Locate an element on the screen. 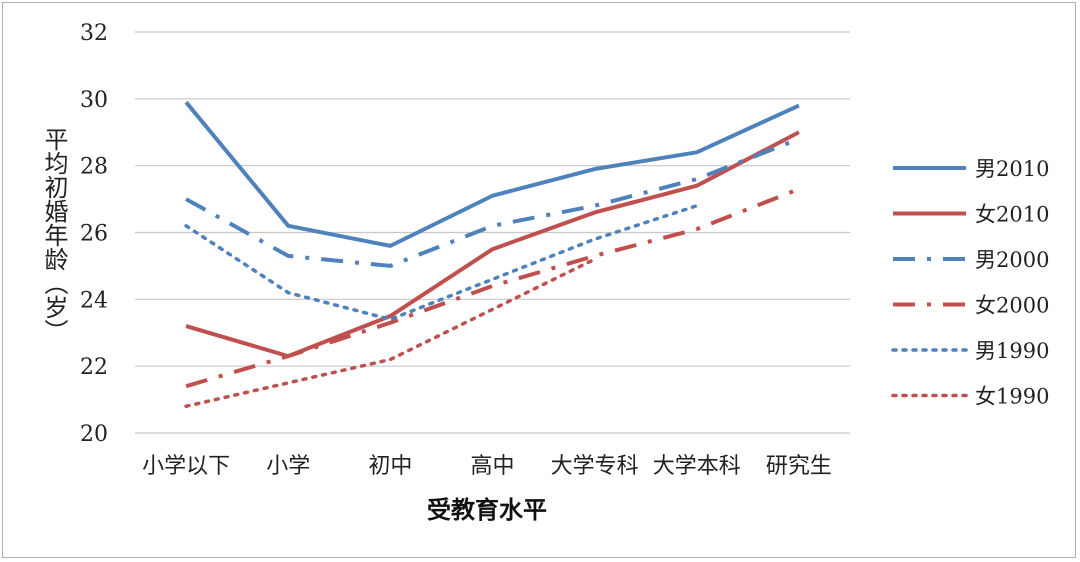  legend-label: 女2010 is located at coordinates (1012, 215).